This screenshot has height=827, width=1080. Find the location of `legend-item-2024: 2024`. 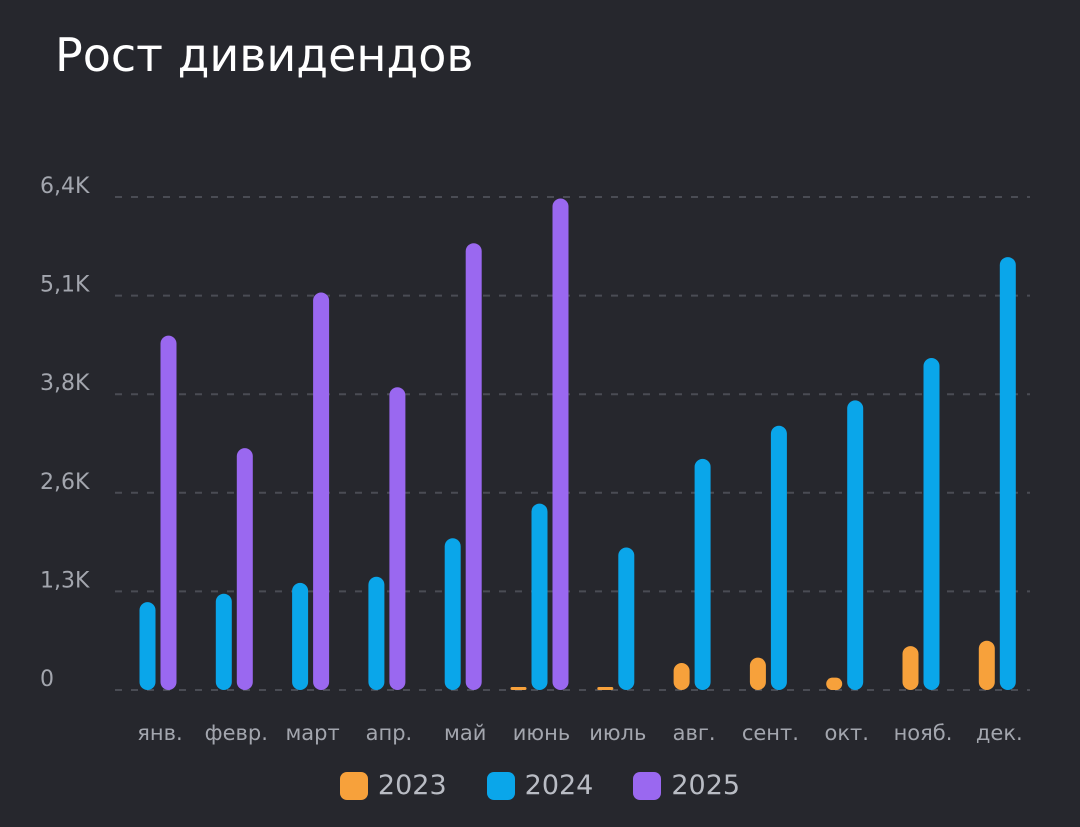

legend-item-2024: 2024 is located at coordinates (540, 785).